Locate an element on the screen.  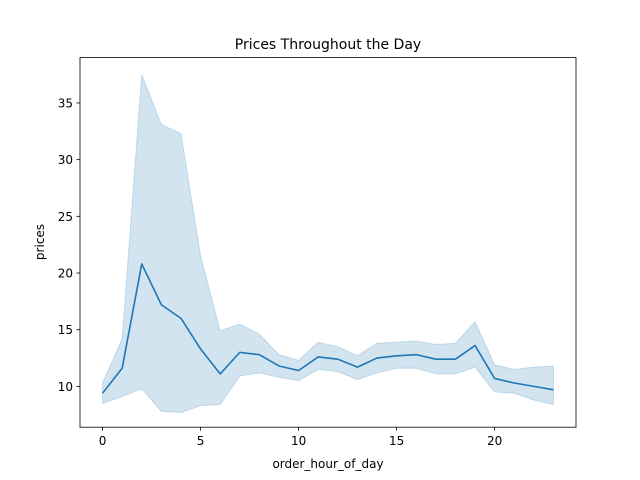
x-tick-label: 5 is located at coordinates (201, 441).